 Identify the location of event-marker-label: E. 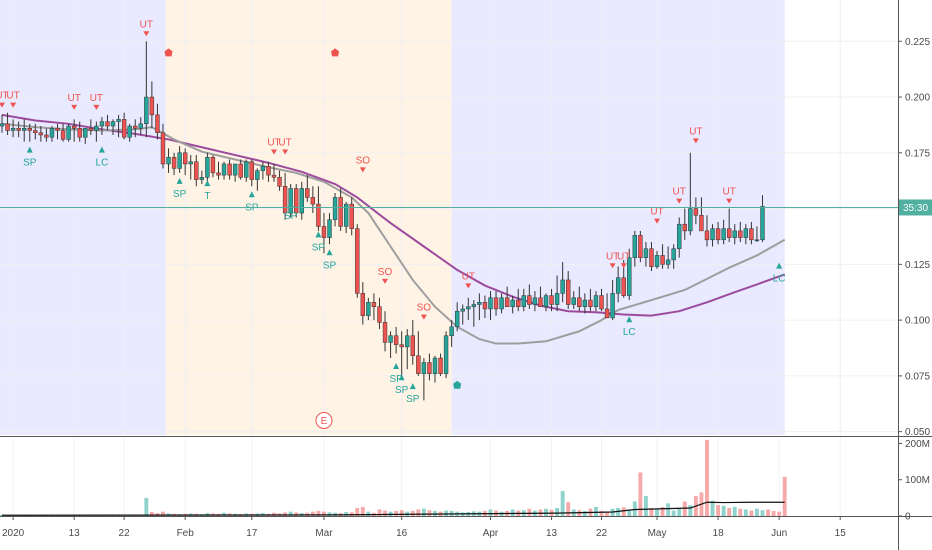
(324, 421).